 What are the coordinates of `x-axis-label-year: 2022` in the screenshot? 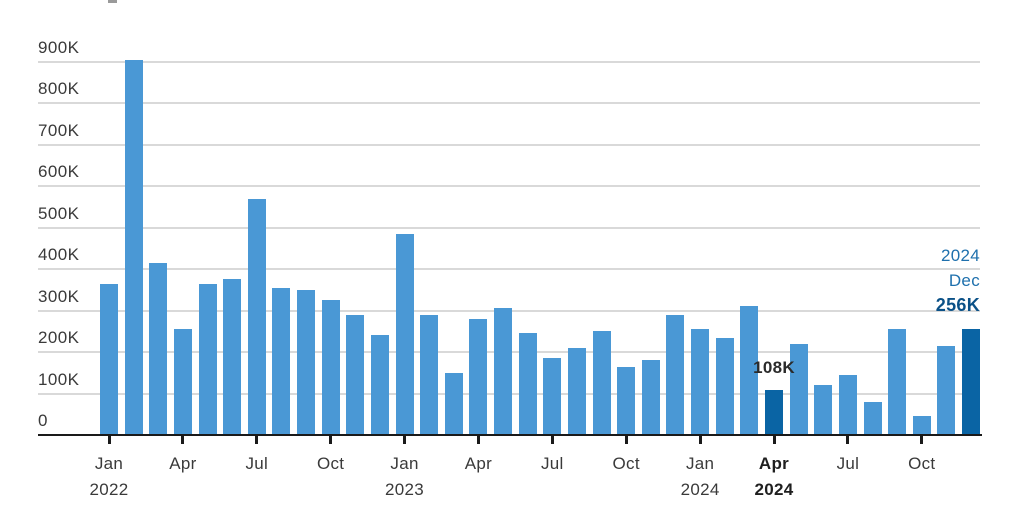 It's located at (109, 489).